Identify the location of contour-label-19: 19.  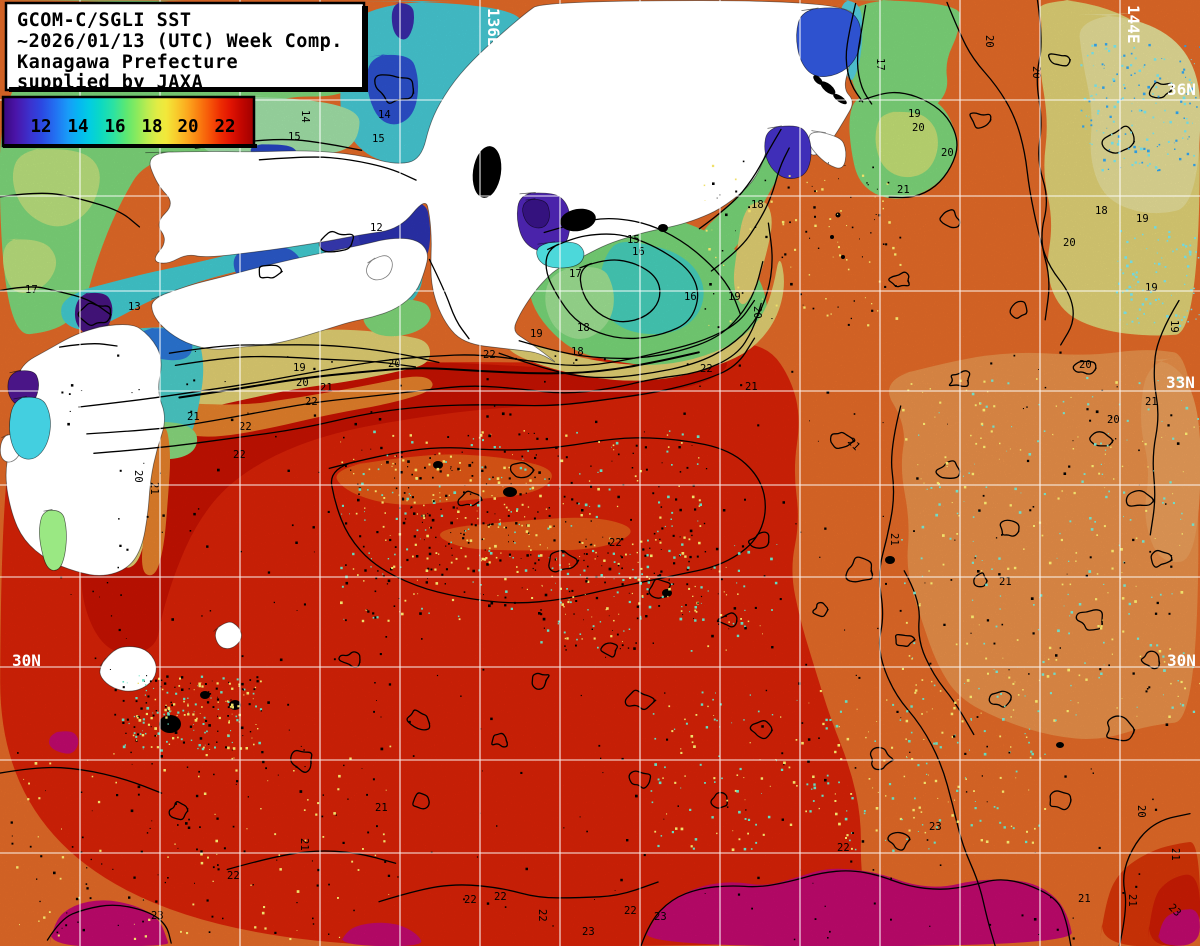
(914, 114).